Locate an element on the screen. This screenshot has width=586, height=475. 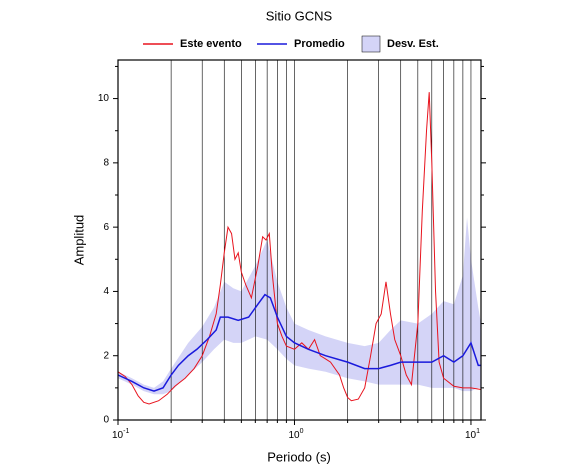
y-axis-label: Amplitud is located at coordinates (78, 240).